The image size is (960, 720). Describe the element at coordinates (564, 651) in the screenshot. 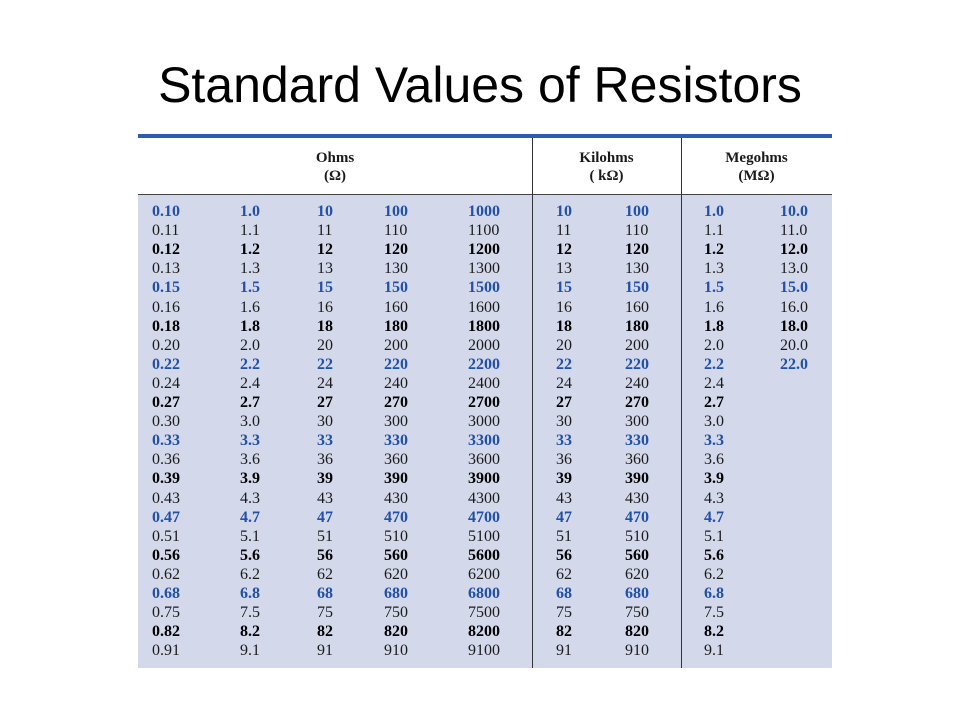

I see `table-cell-kilohms-a: 91` at that location.